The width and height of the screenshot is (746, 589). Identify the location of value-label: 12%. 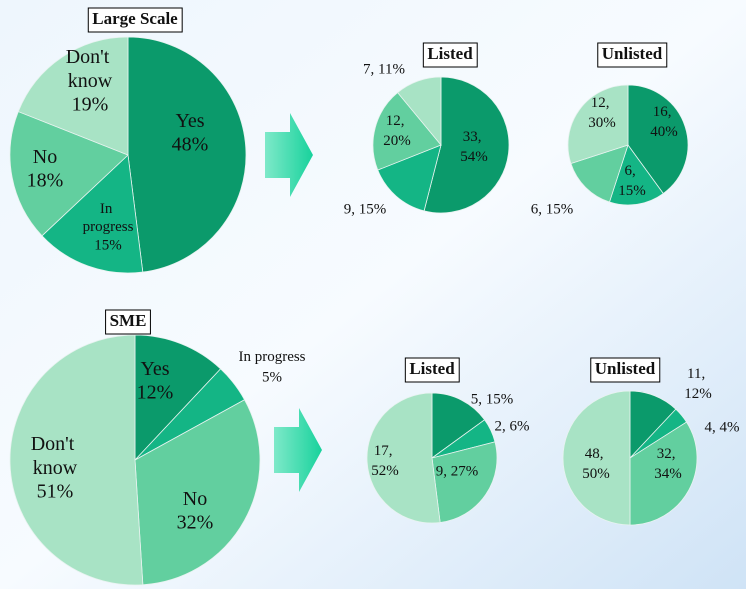
(155, 393).